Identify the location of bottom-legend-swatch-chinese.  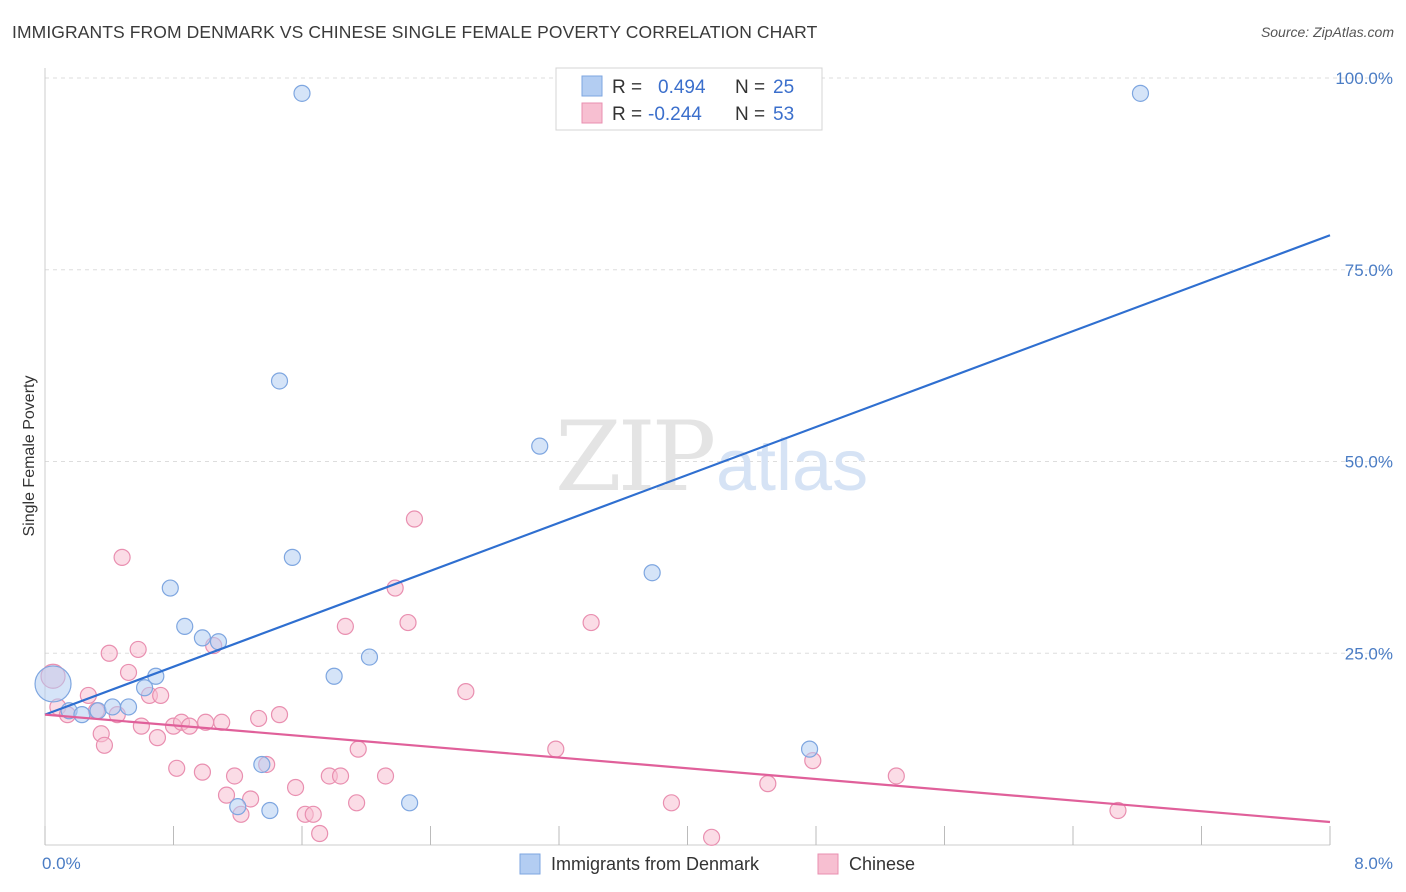
(828, 864).